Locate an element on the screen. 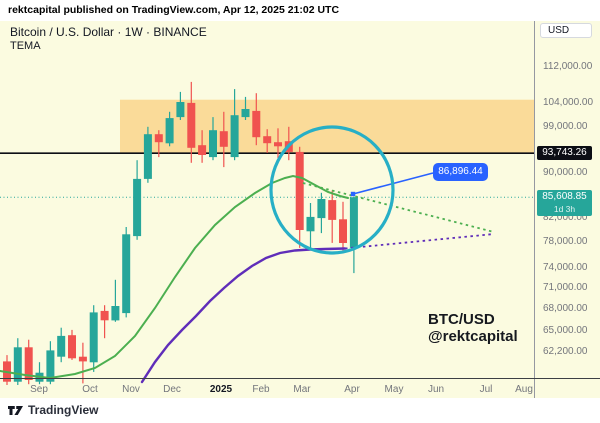  ma-purple-projection is located at coordinates (419, 241).